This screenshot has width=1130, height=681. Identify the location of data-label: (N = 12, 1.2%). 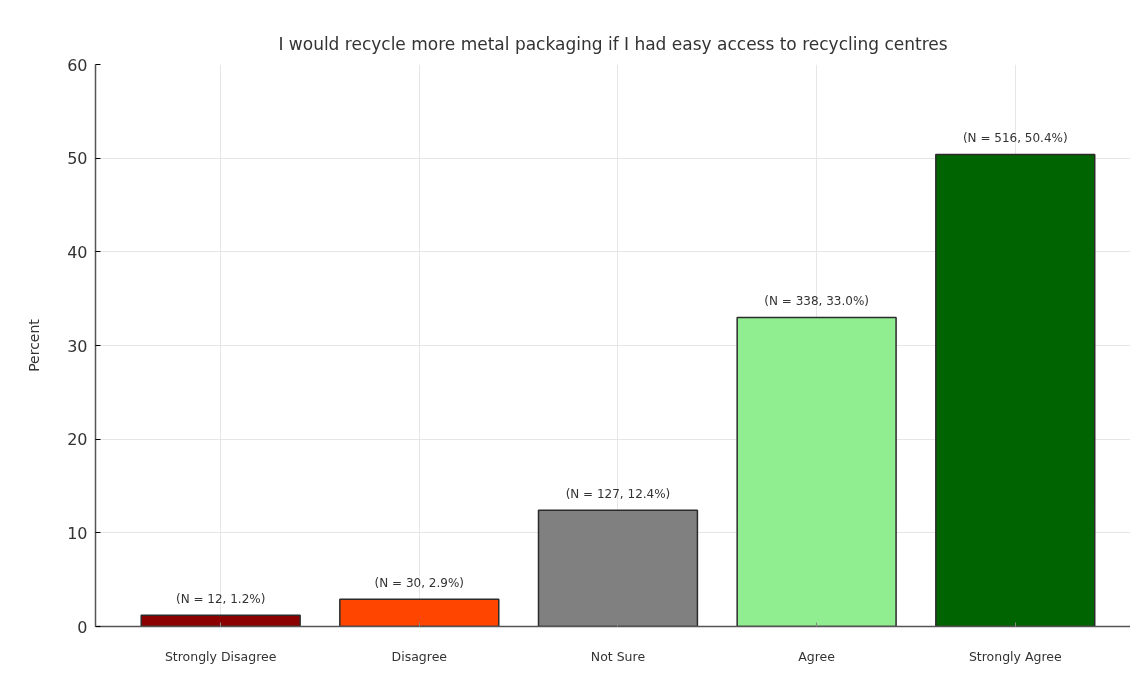
(220, 599).